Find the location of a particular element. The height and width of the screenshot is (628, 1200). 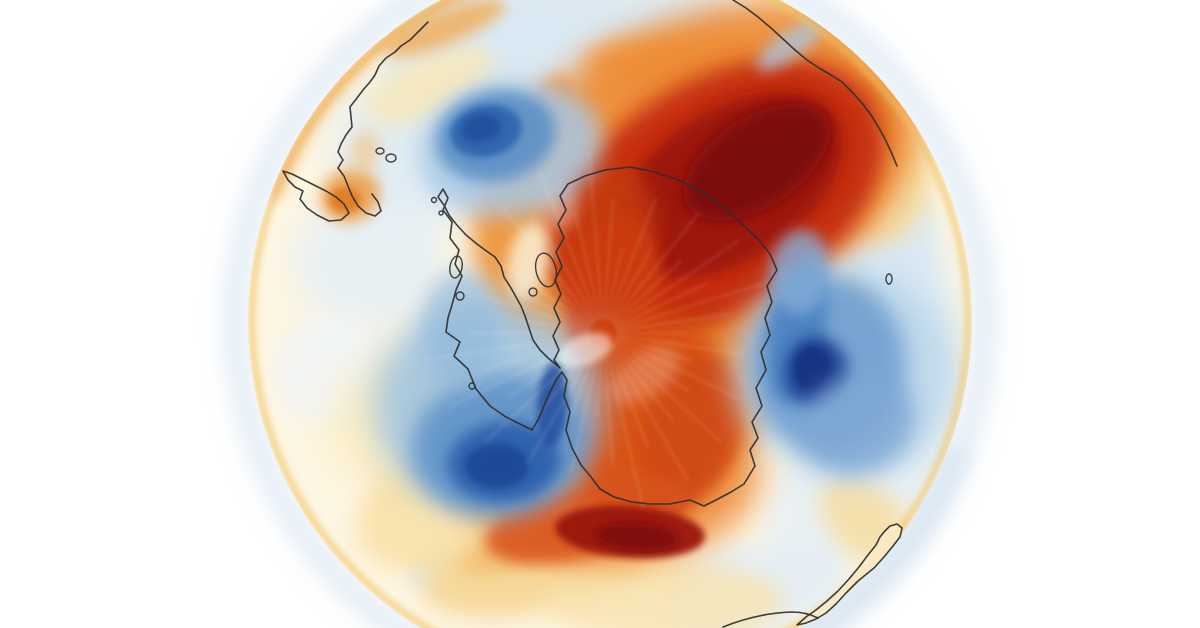

anomaly-blob-cold-east-upper is located at coordinates (800, 272).